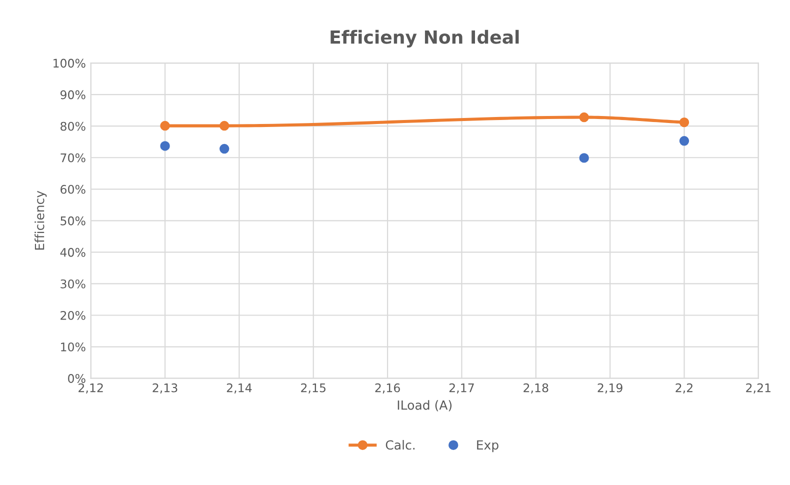 The image size is (790, 485). Describe the element at coordinates (487, 446) in the screenshot. I see `legend-label: Exp` at that location.